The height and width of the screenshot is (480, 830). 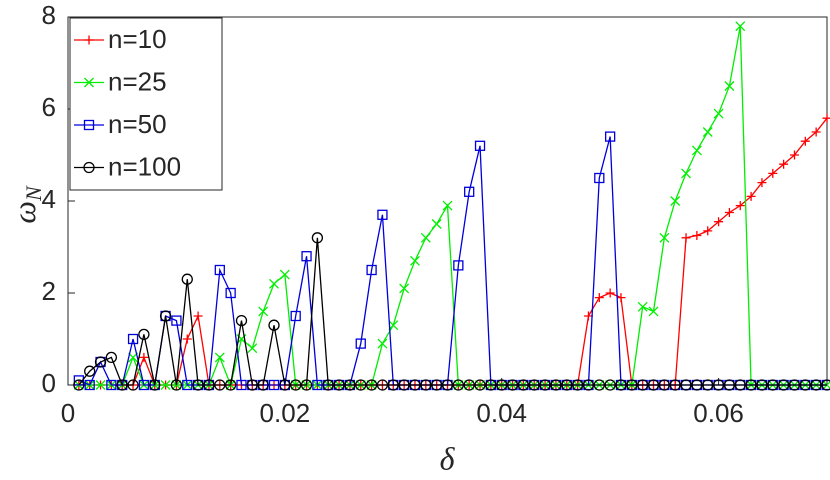 I want to click on x-tick-label: 0.04, so click(x=501, y=413).